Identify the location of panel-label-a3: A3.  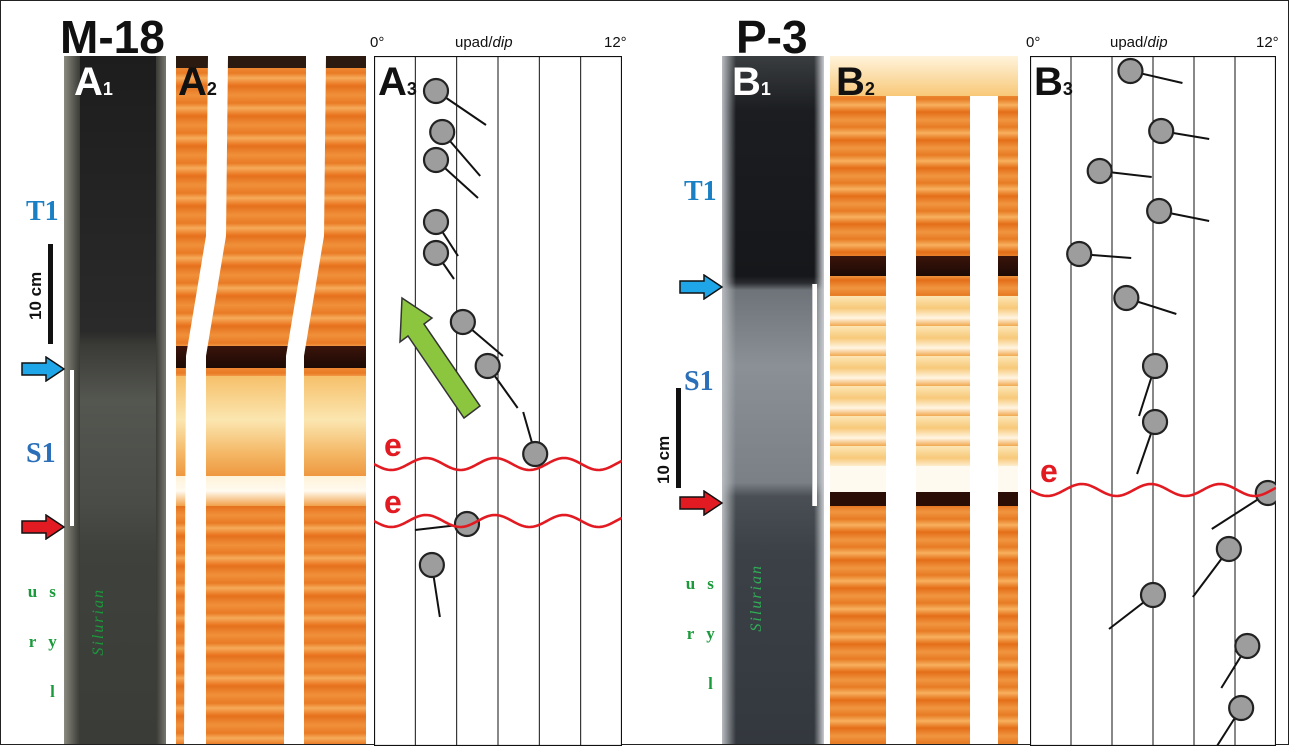
(397, 82).